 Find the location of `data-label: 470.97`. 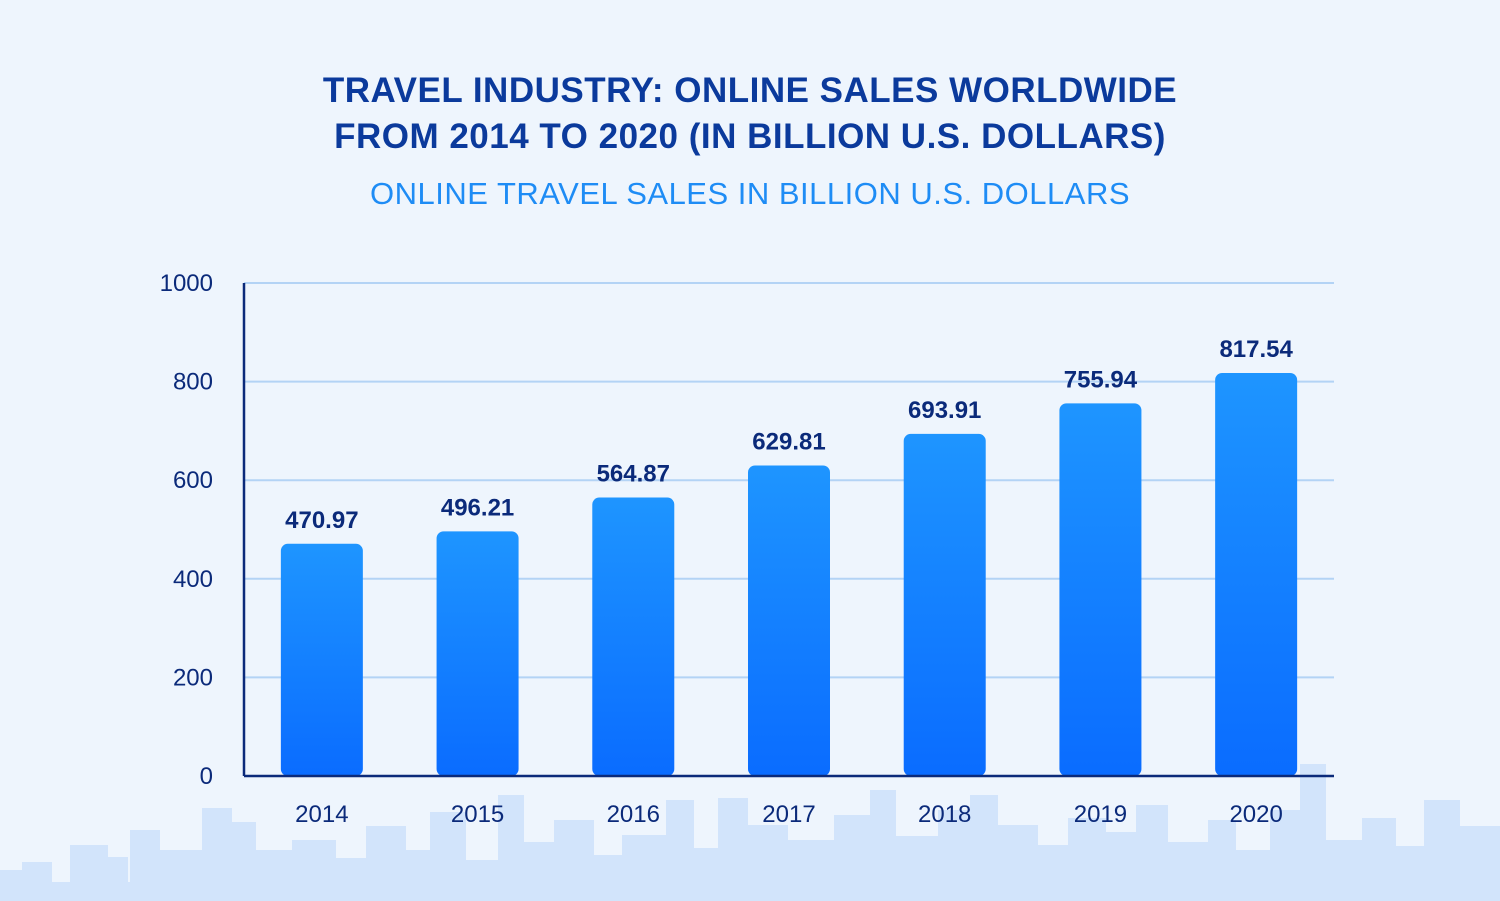

data-label: 470.97 is located at coordinates (321, 520).